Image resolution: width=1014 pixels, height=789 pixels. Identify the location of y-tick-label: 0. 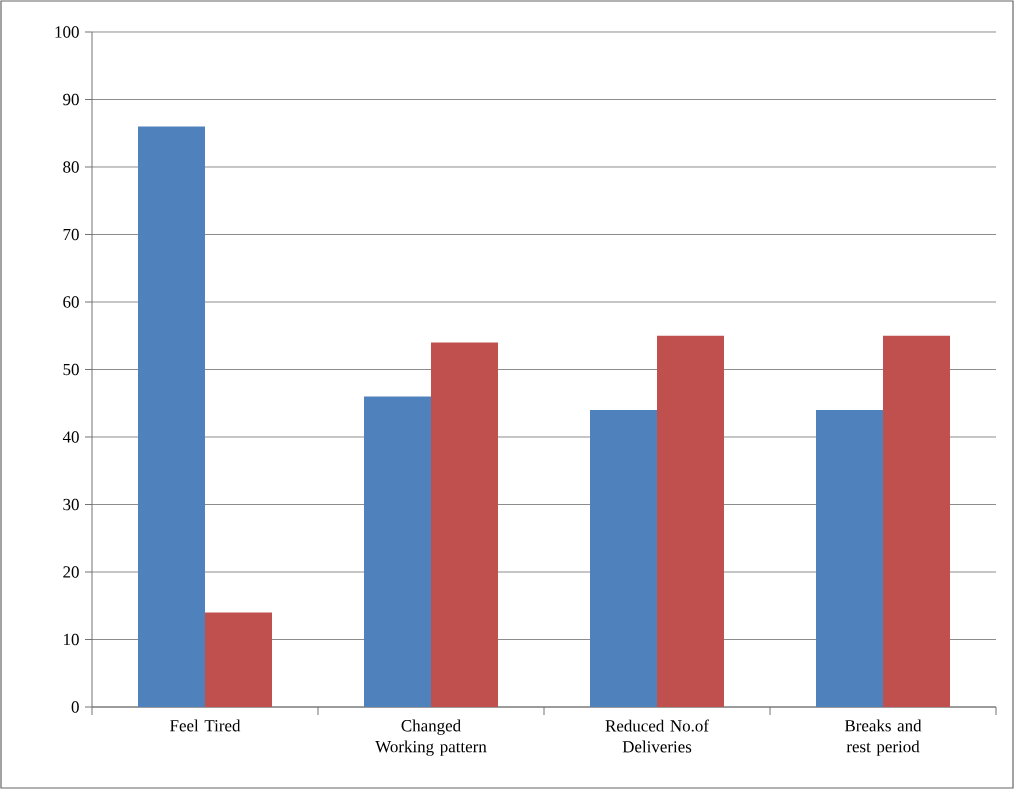
(75, 707).